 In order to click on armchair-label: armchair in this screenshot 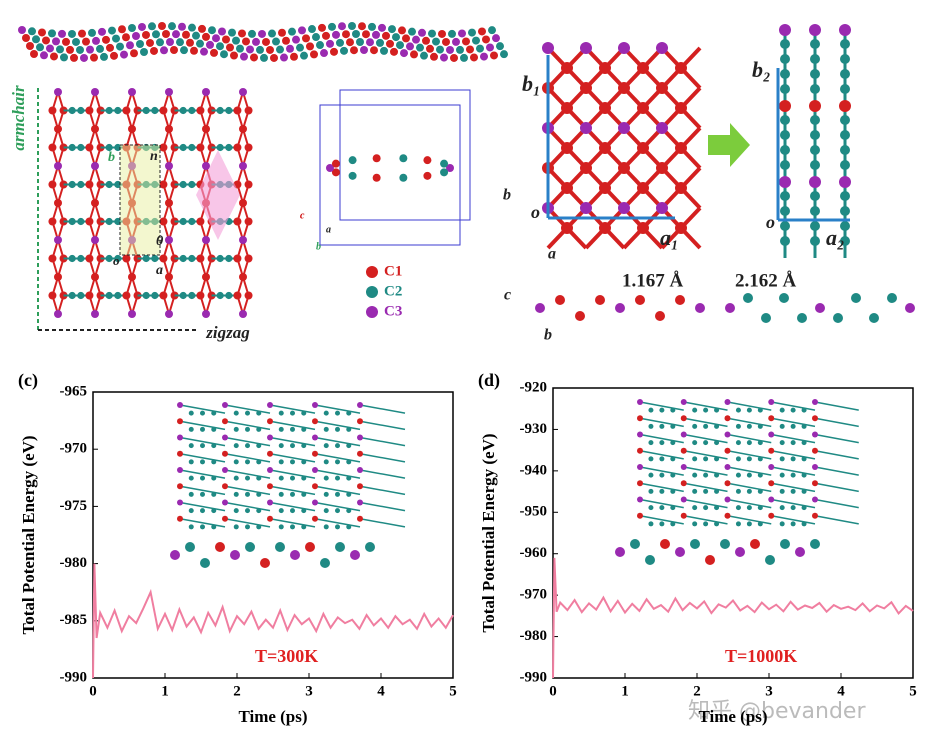, I will do `click(18, 118)`.